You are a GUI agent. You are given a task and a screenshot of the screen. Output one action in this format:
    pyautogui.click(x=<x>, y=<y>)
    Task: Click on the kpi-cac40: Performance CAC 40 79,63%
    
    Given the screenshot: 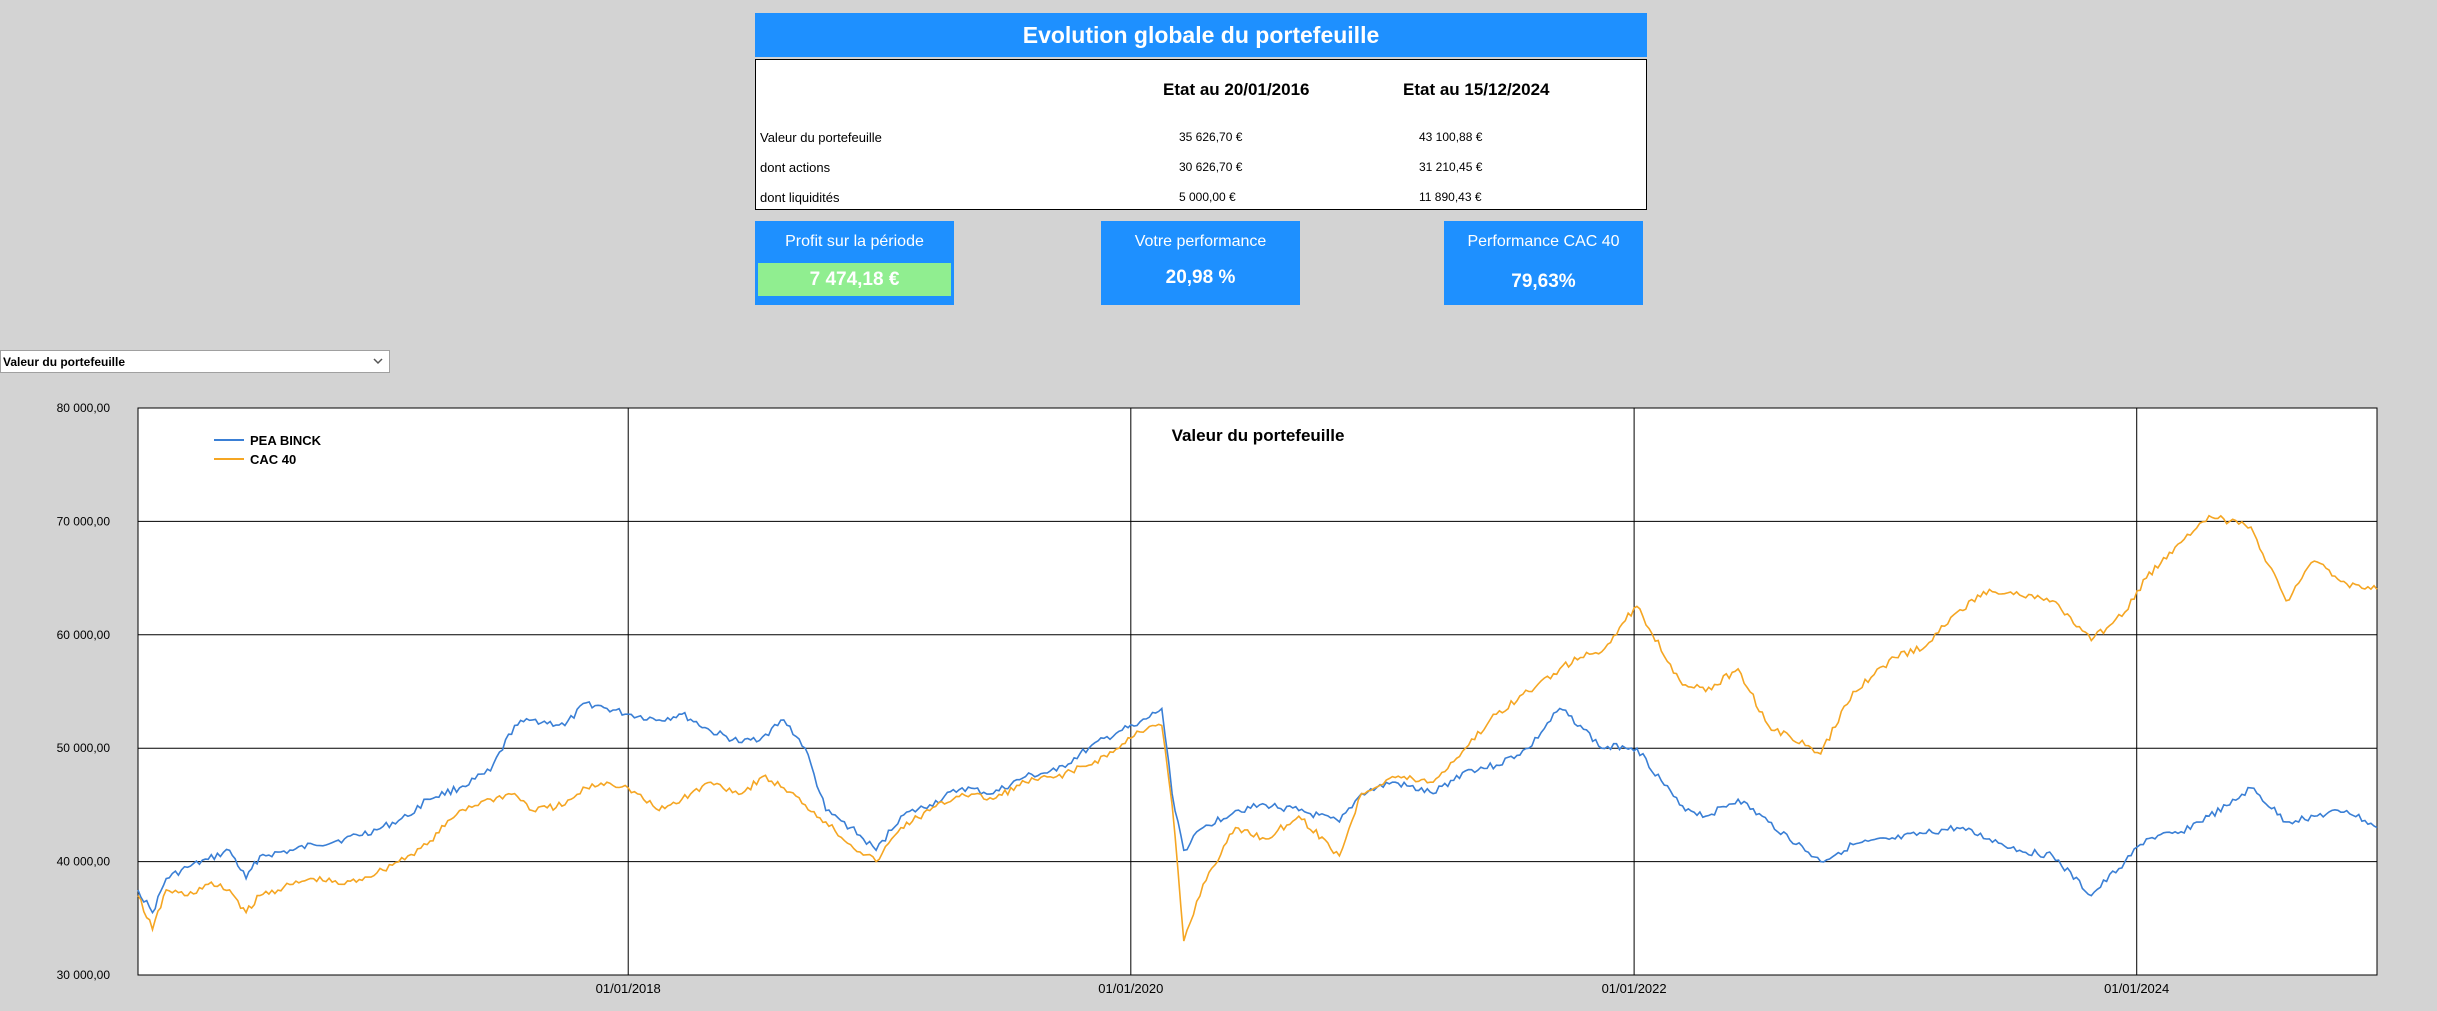 What is the action you would take?
    pyautogui.click(x=1543, y=263)
    